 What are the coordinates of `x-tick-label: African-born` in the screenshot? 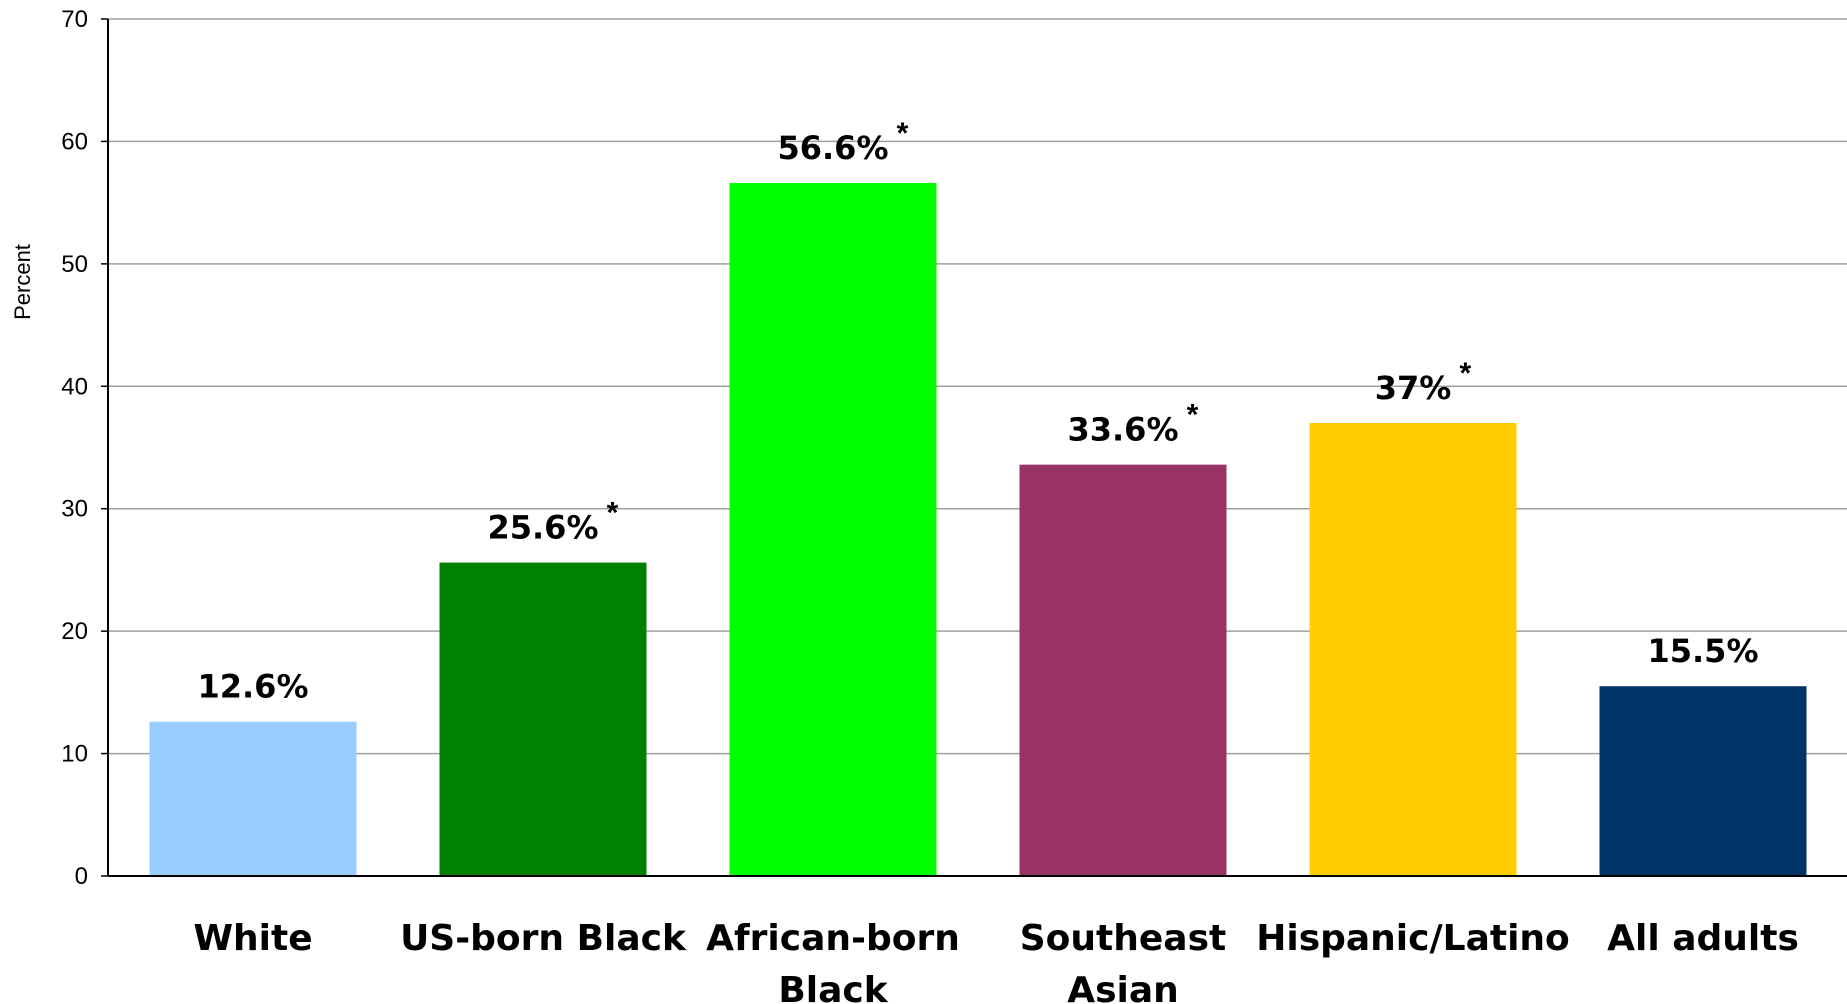 It's located at (833, 938).